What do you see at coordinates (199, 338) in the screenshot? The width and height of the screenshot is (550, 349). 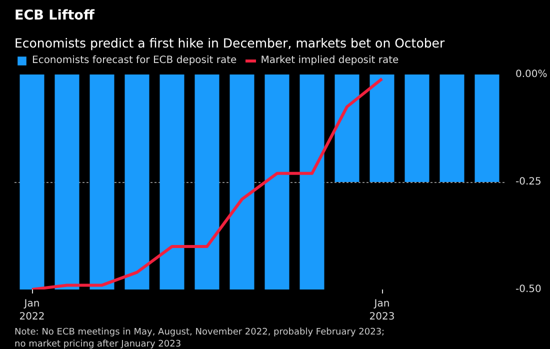 I see `text: Note: No ECB meetings in May, August, November 2022, probably February 2023; no market pricing after January 2023` at bounding box center [199, 338].